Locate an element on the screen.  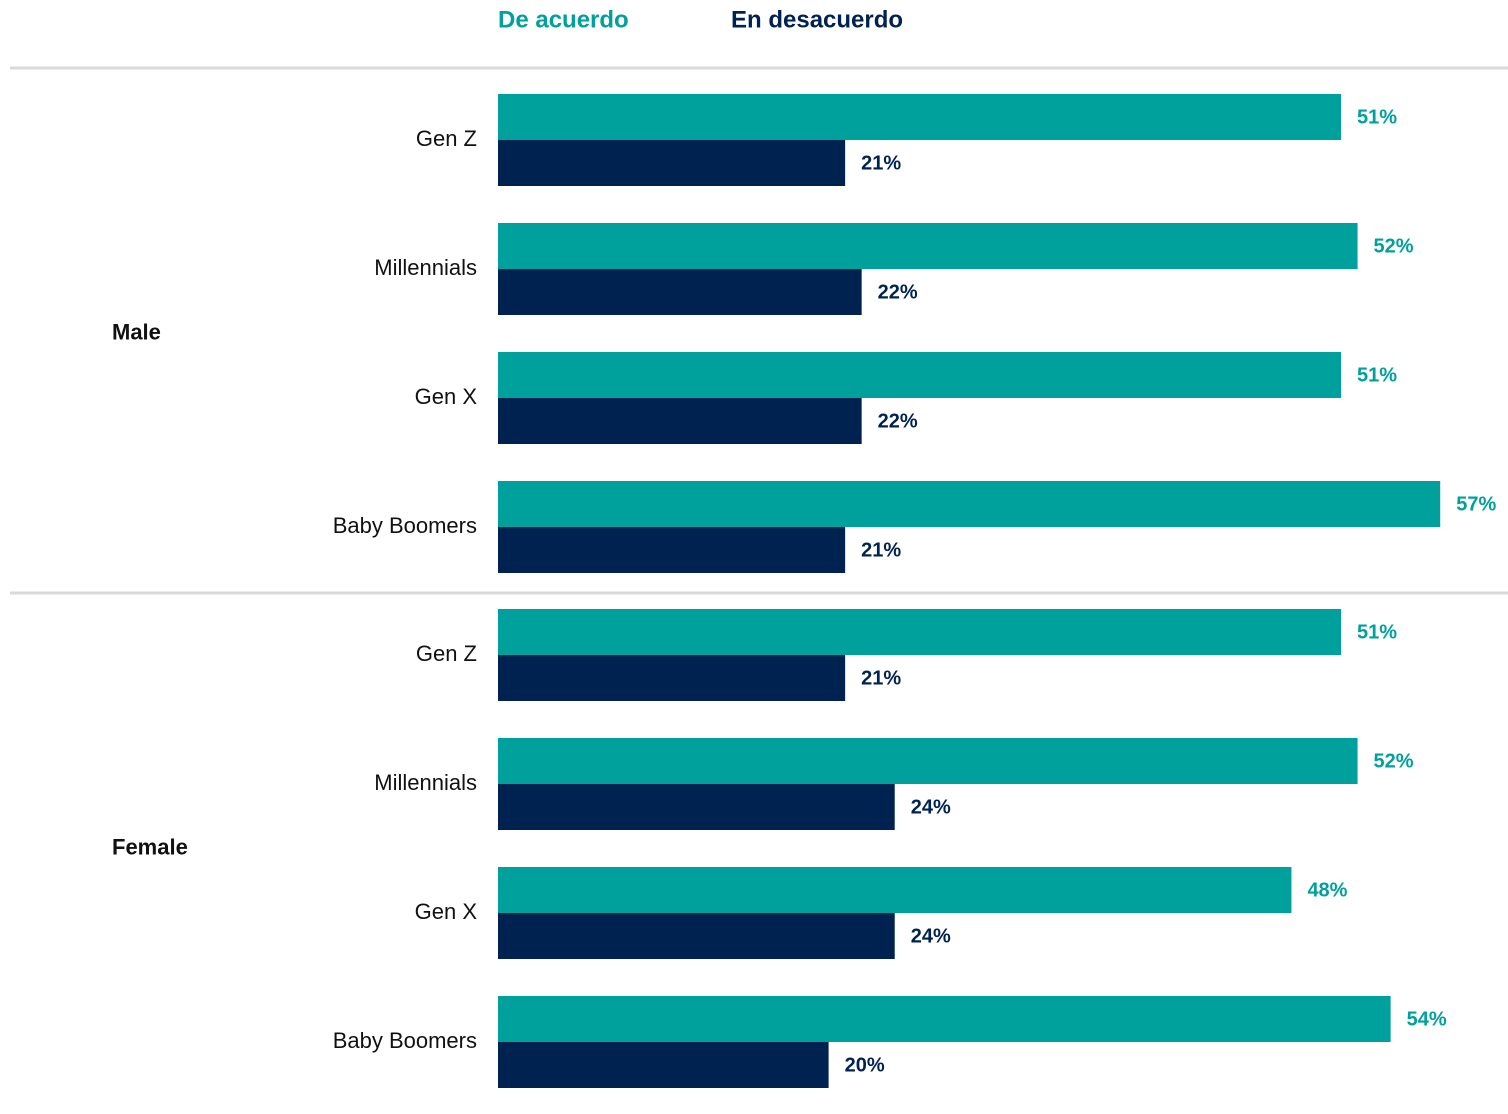
legend-entry: De acuerdo is located at coordinates (563, 19).